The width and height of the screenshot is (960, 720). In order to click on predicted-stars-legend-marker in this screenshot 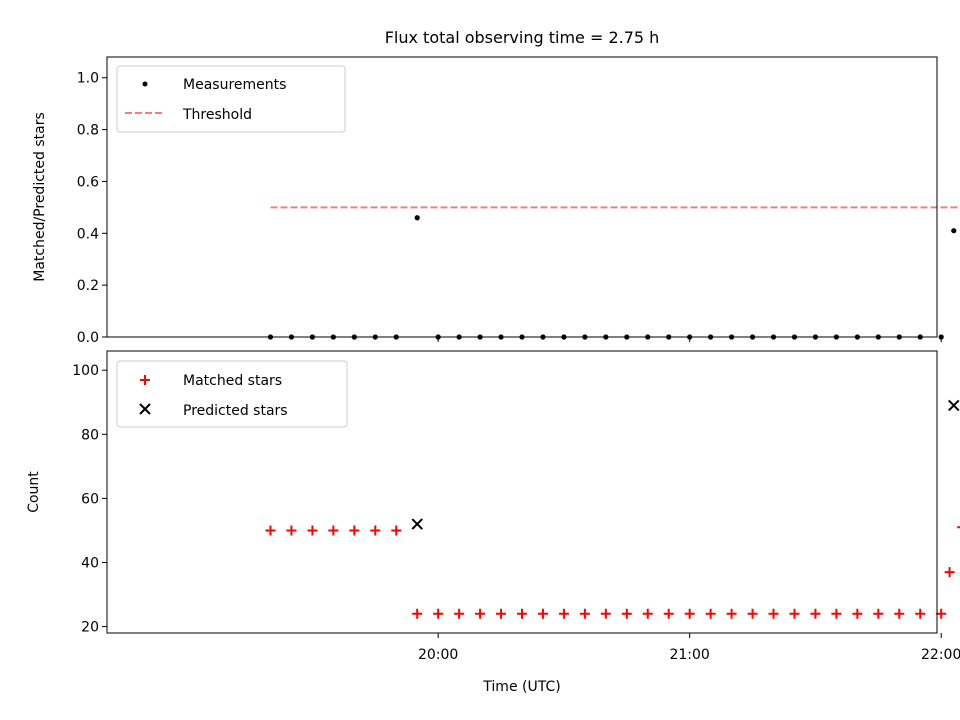, I will do `click(145, 409)`.